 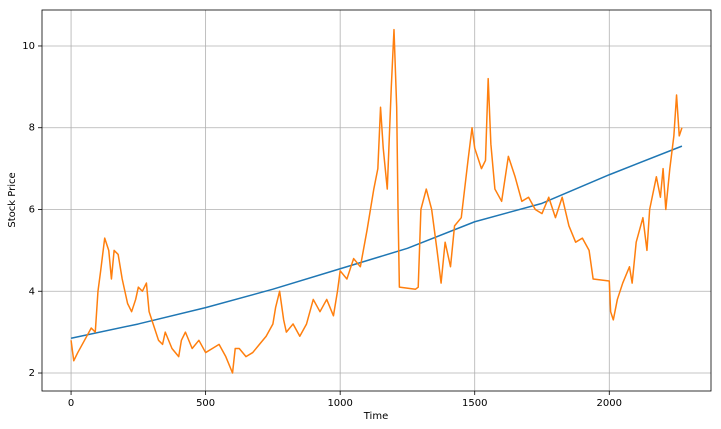 I want to click on y-tick-label: 4, so click(x=32, y=291).